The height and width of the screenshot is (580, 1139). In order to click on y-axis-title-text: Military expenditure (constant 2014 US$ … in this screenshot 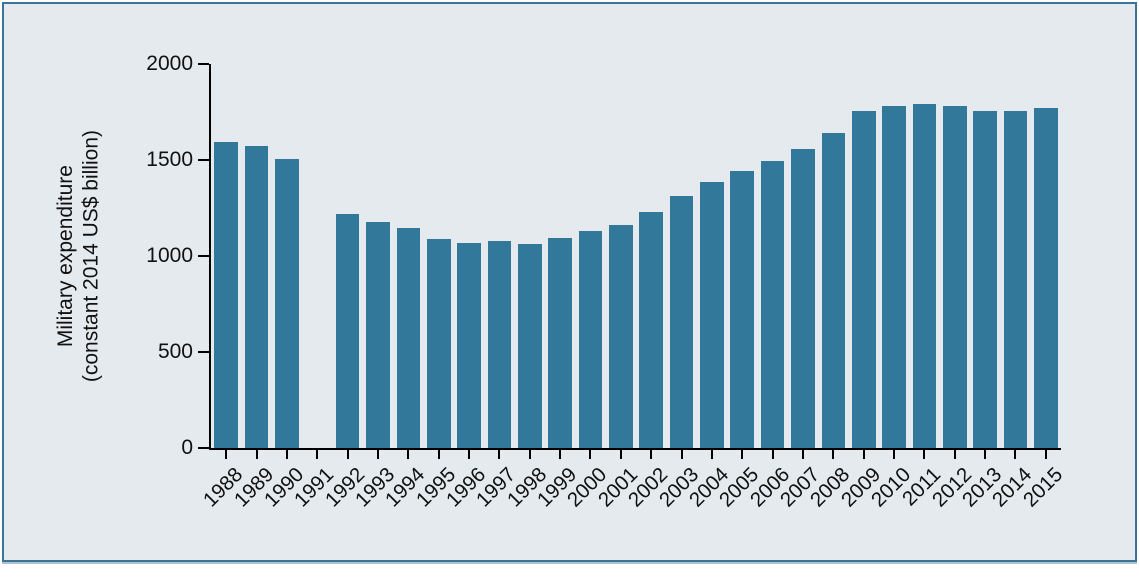, I will do `click(78, 256)`.